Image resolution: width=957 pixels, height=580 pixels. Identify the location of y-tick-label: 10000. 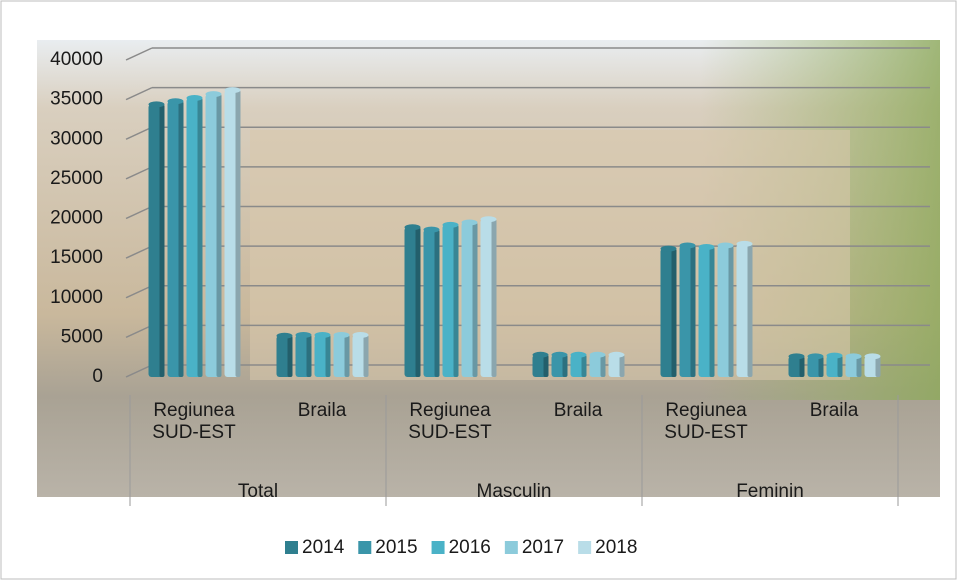
(76, 297).